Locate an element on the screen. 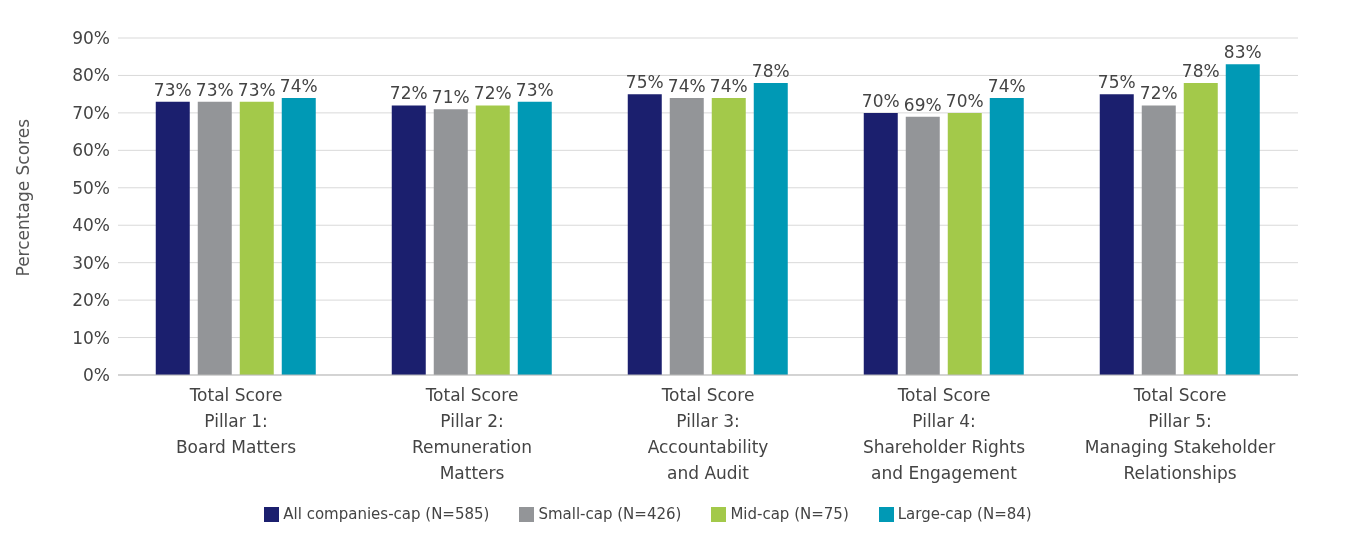  y-tick-label: 0% is located at coordinates (96, 375).